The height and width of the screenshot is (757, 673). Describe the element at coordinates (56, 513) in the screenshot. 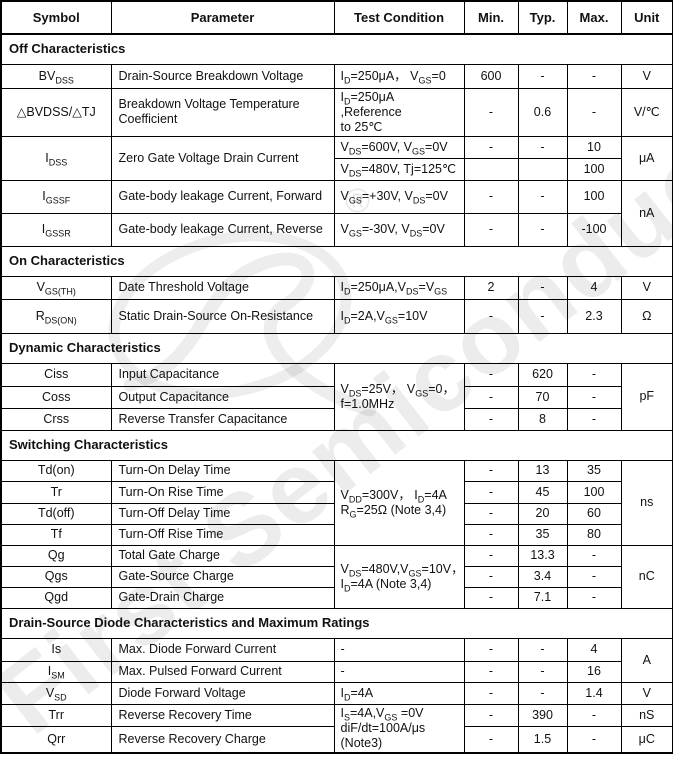

I see `cell-symbol: Td(off)` at that location.